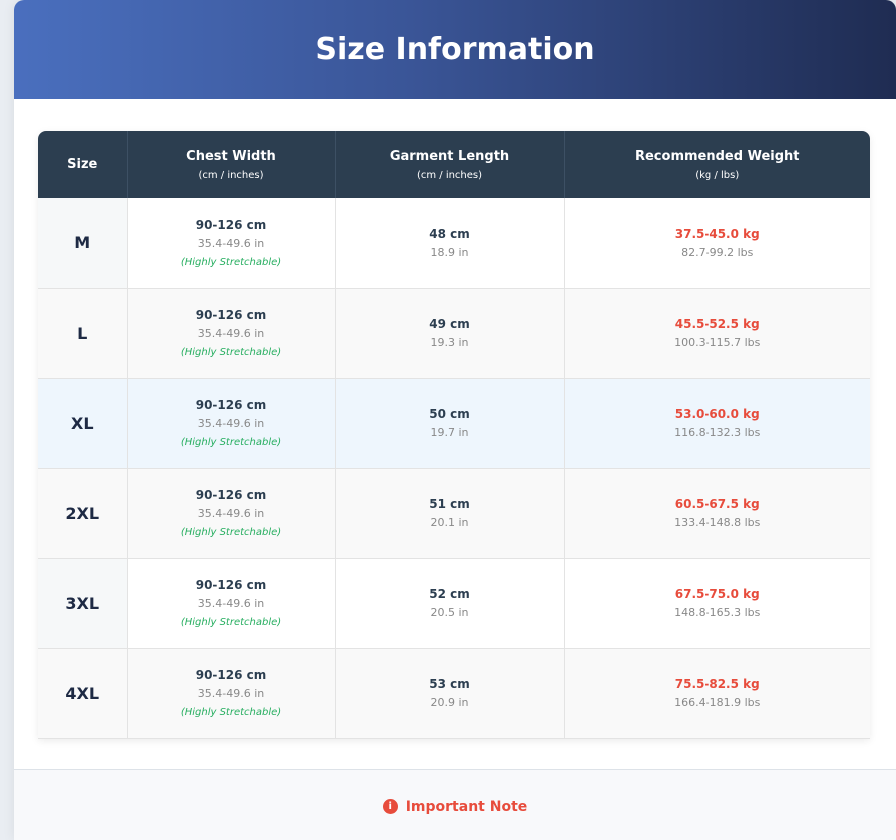 The width and height of the screenshot is (896, 840). What do you see at coordinates (450, 693) in the screenshot?
I see `length-cell: 53 cm 20.9 in` at bounding box center [450, 693].